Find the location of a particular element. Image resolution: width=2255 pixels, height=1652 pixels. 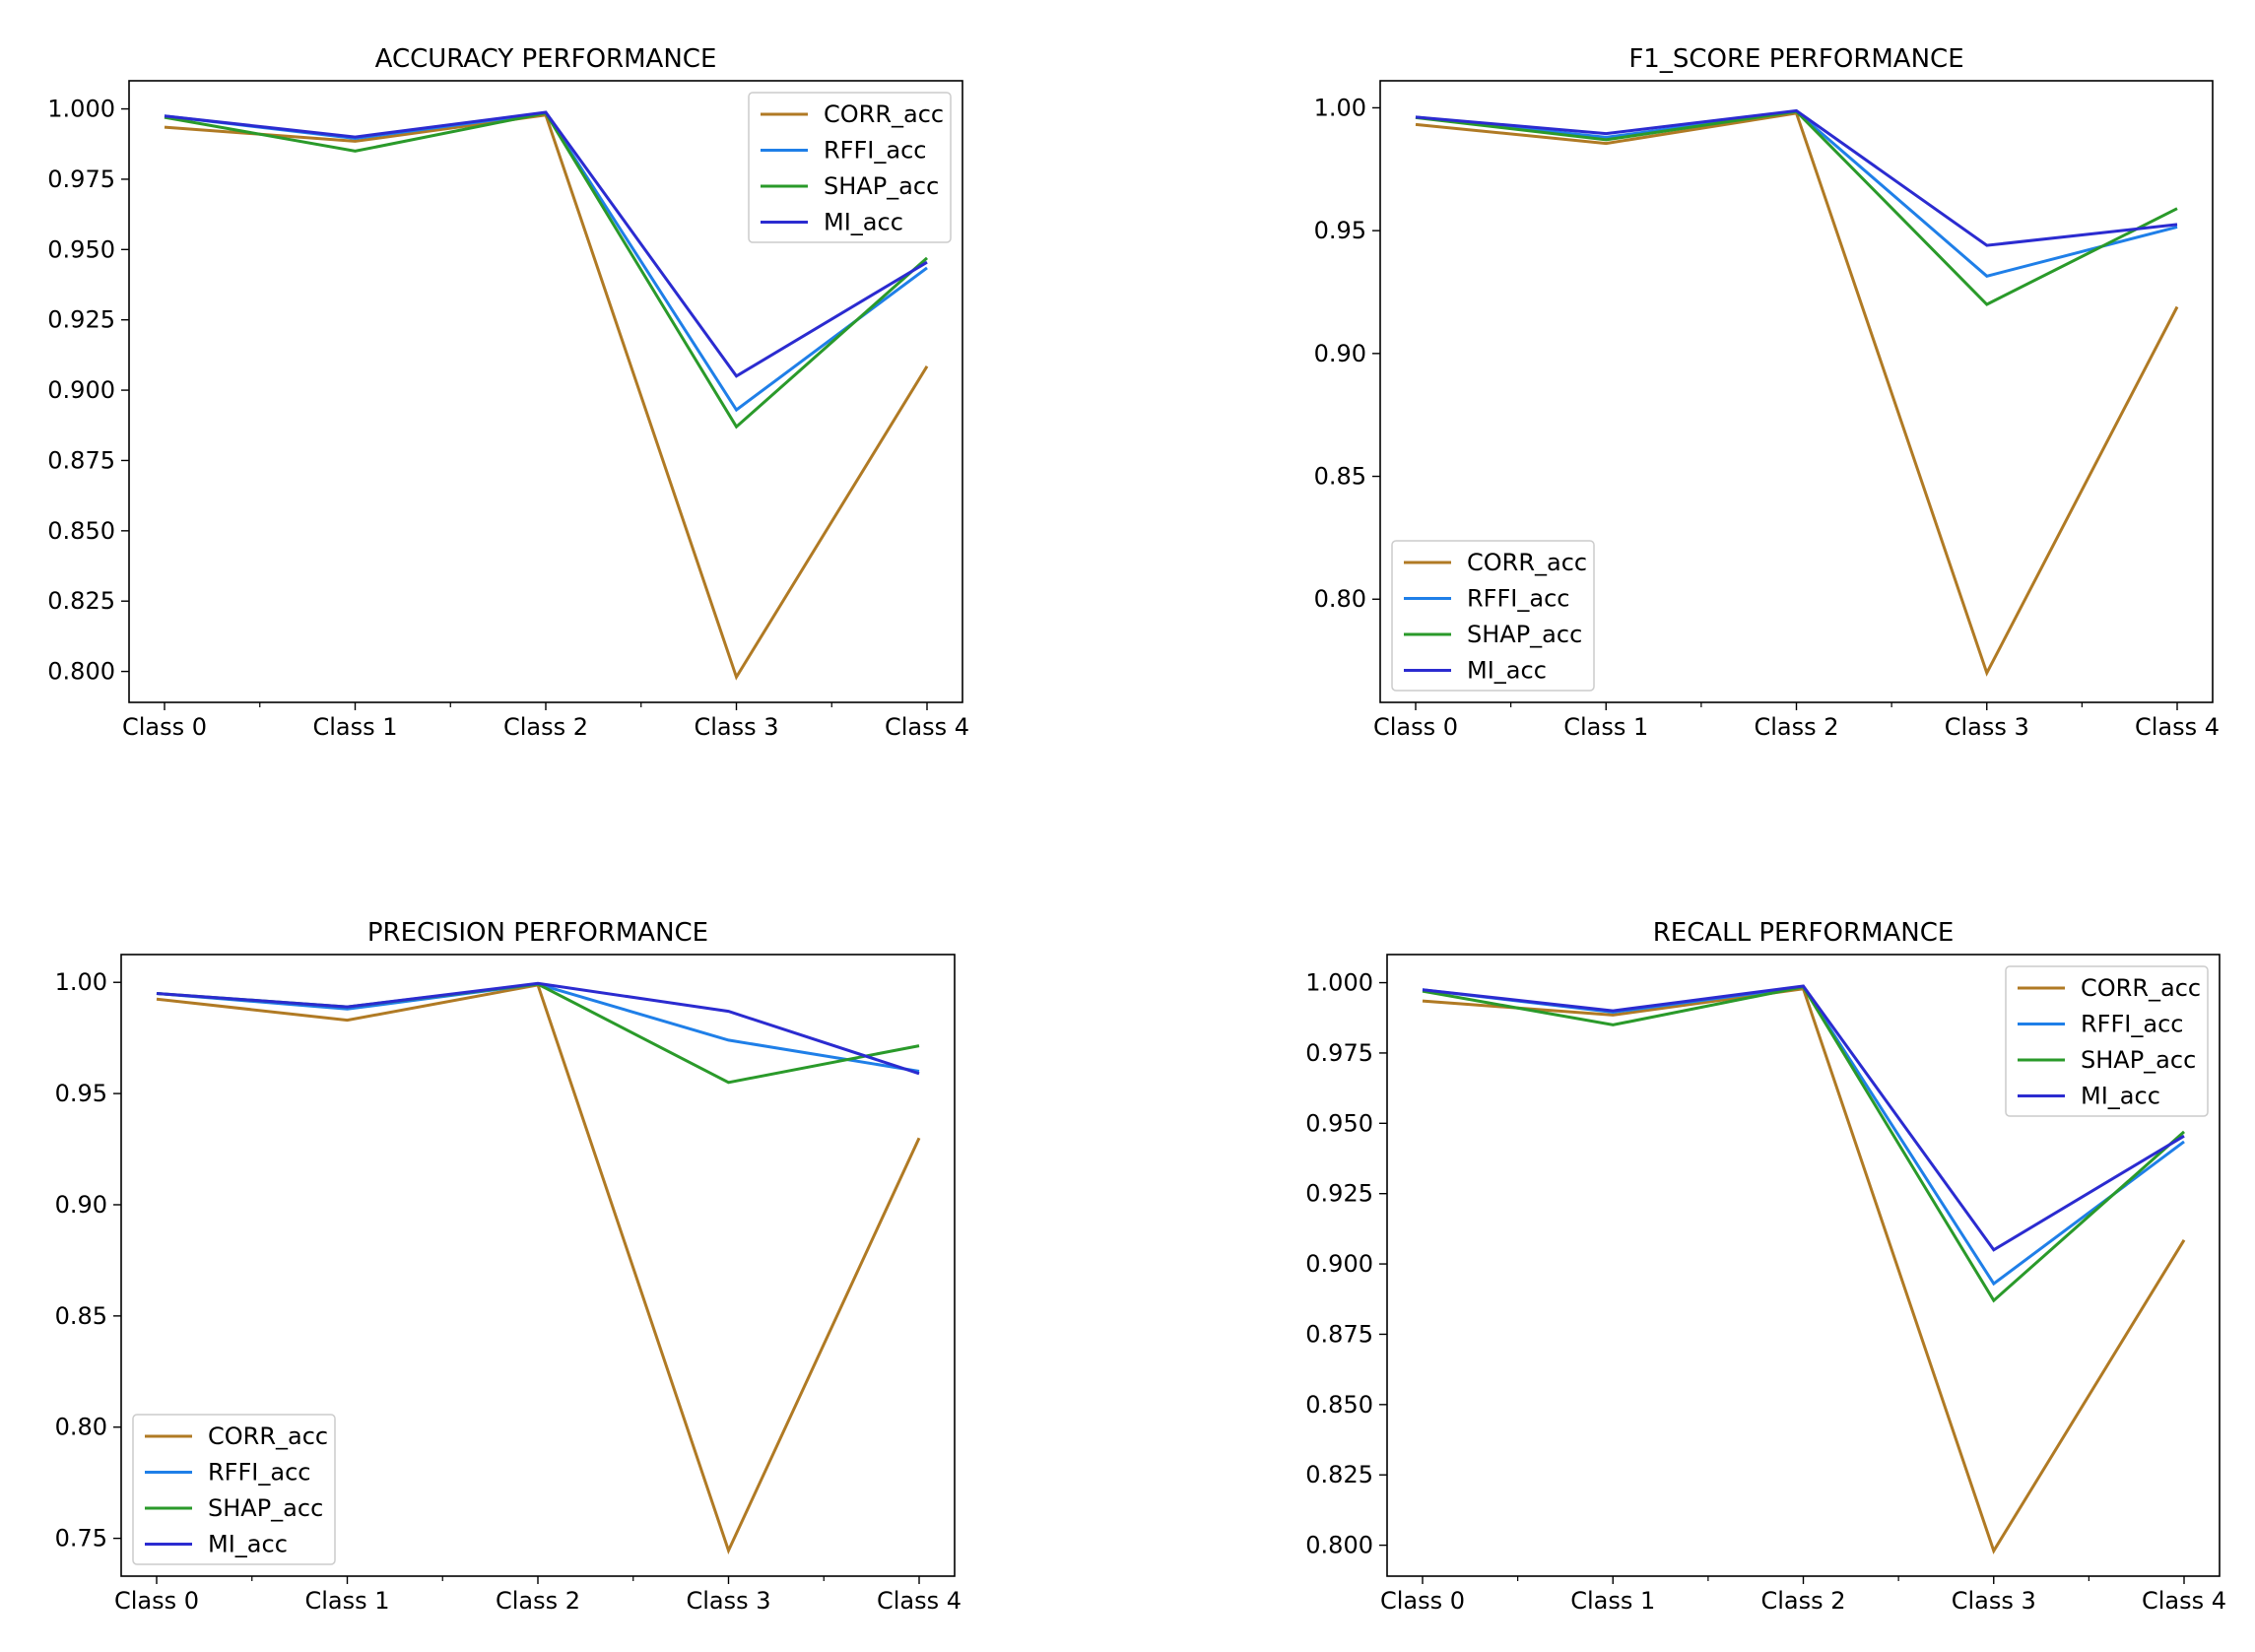

series-line-mi-acc is located at coordinates (538, 1028).